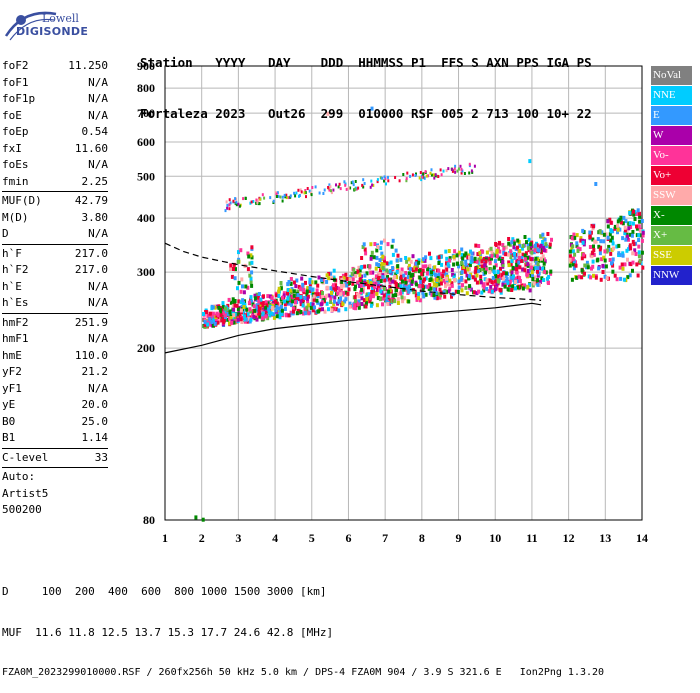 This screenshot has height=693, width=700. What do you see at coordinates (55, 372) in the screenshot?
I see `param-row: yF2 21.2` at bounding box center [55, 372].